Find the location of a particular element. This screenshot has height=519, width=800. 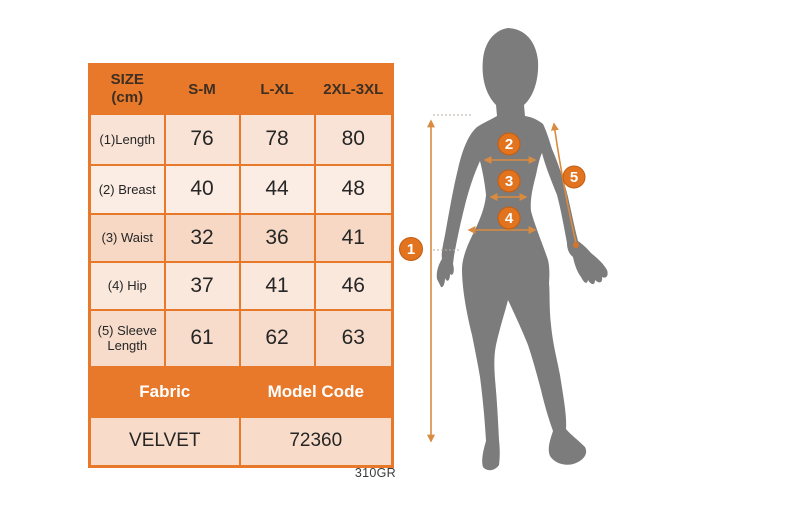

measure-badge-2: 2 is located at coordinates (509, 144).